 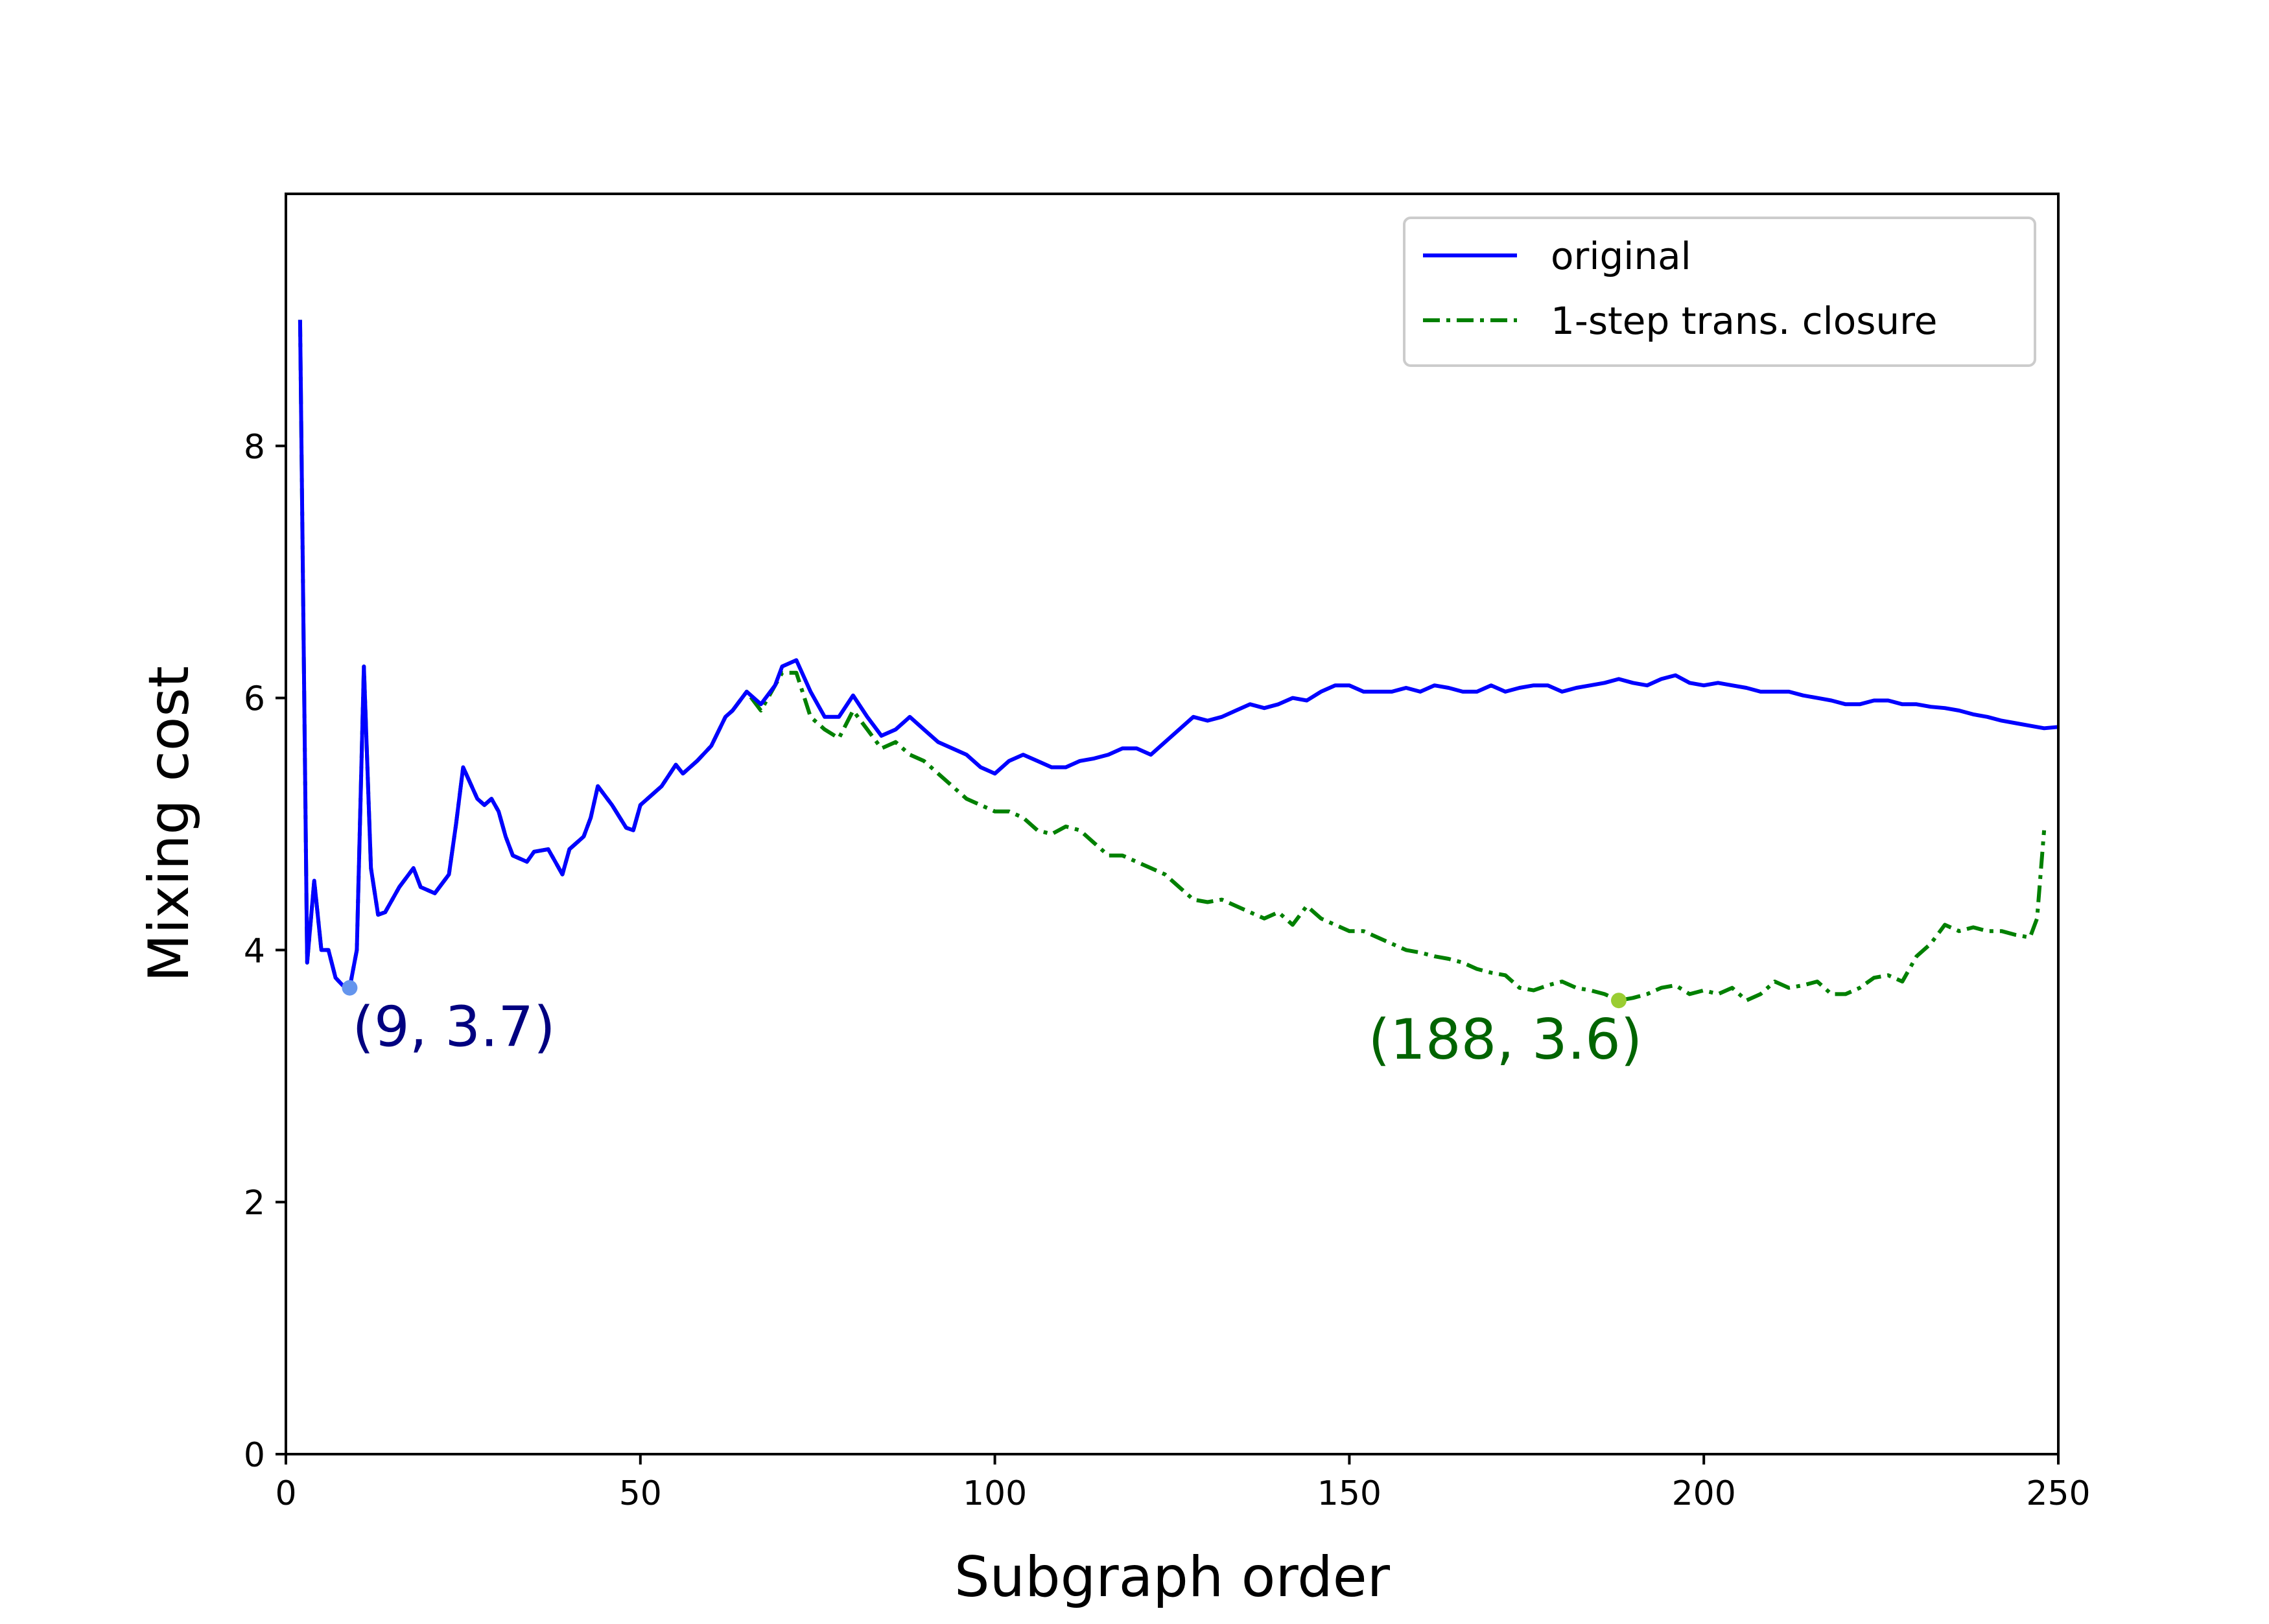 What do you see at coordinates (1349, 1494) in the screenshot?
I see `x-tick-label: 150` at bounding box center [1349, 1494].